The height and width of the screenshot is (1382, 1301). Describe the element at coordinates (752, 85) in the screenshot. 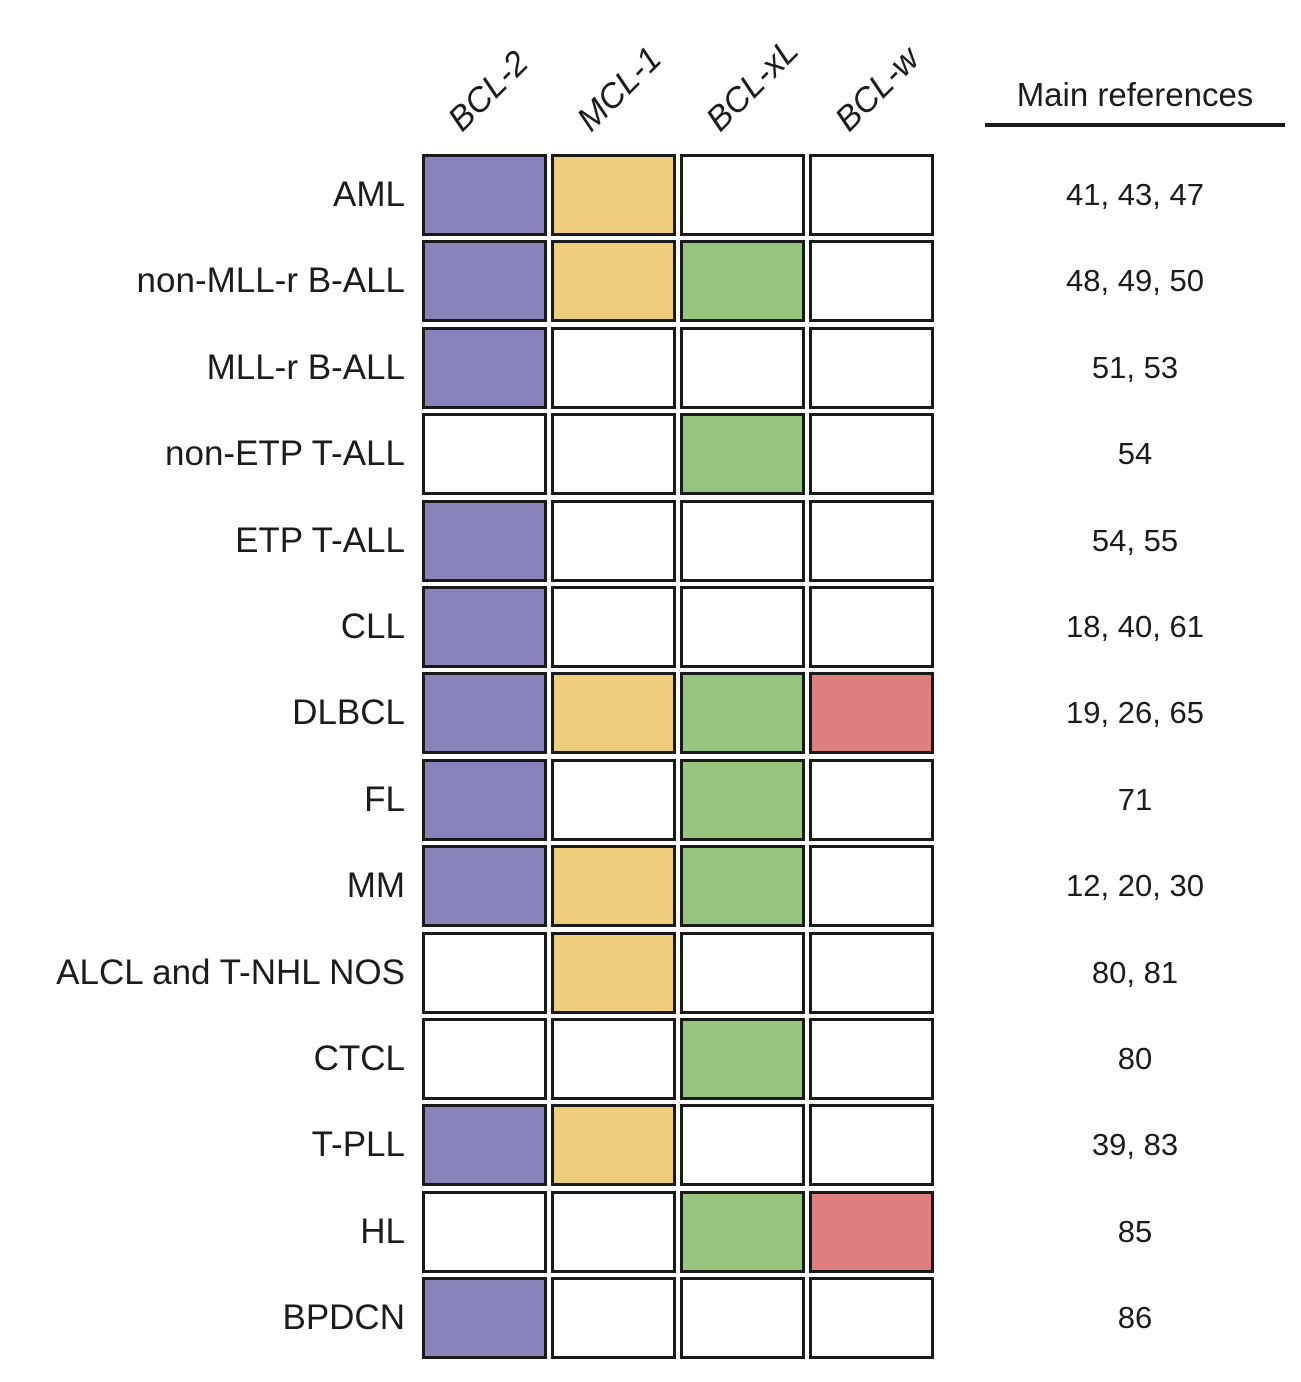

I see `column-header-bcl-xl: BCL-xL` at that location.